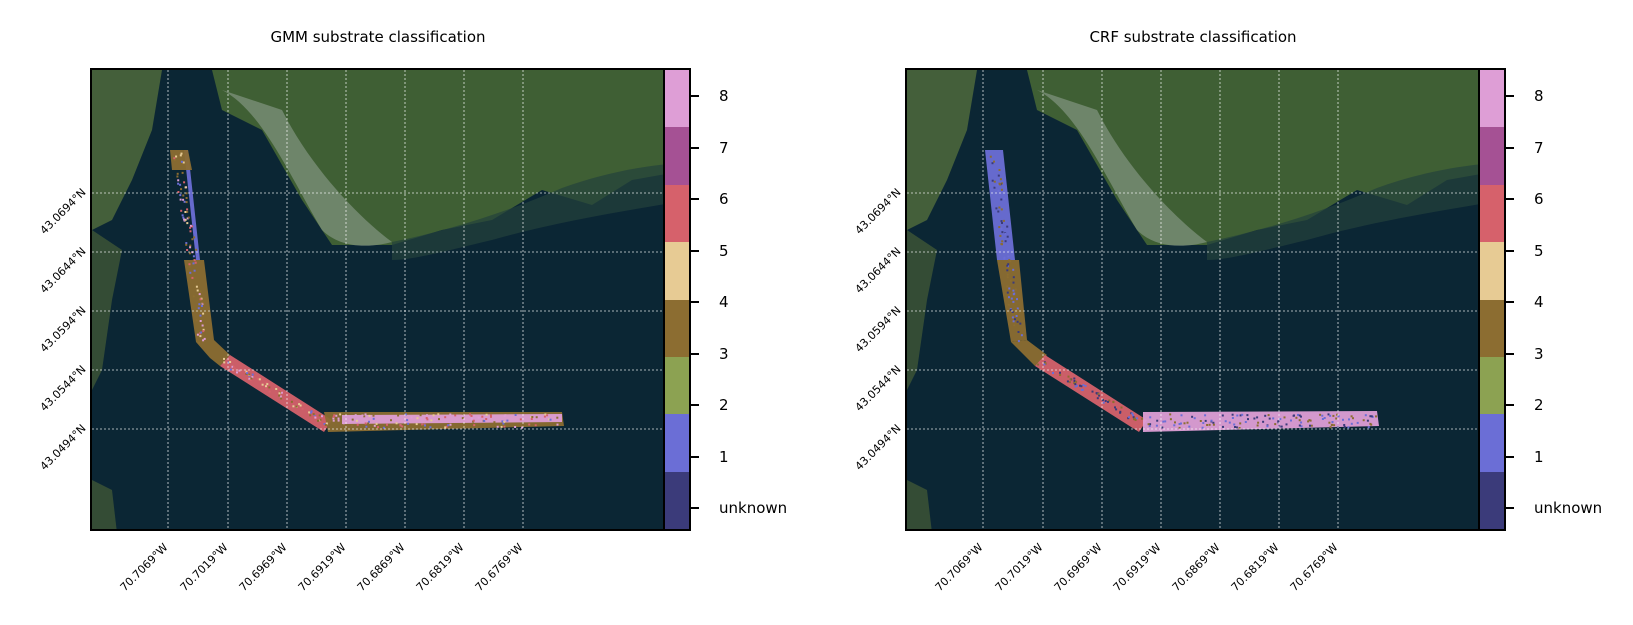 This screenshot has width=1633, height=625. I want to click on crf-colorbar, so click(1492, 299).